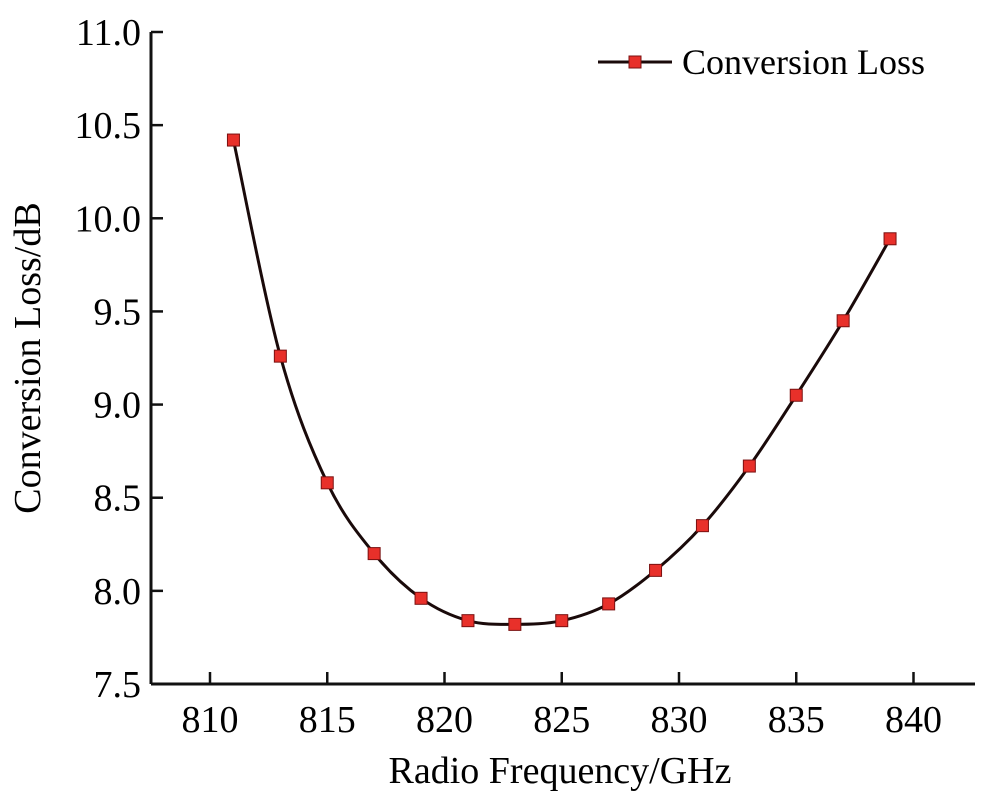 This screenshot has width=1000, height=798. Describe the element at coordinates (108, 219) in the screenshot. I see `y-tick-label: 10.0` at that location.